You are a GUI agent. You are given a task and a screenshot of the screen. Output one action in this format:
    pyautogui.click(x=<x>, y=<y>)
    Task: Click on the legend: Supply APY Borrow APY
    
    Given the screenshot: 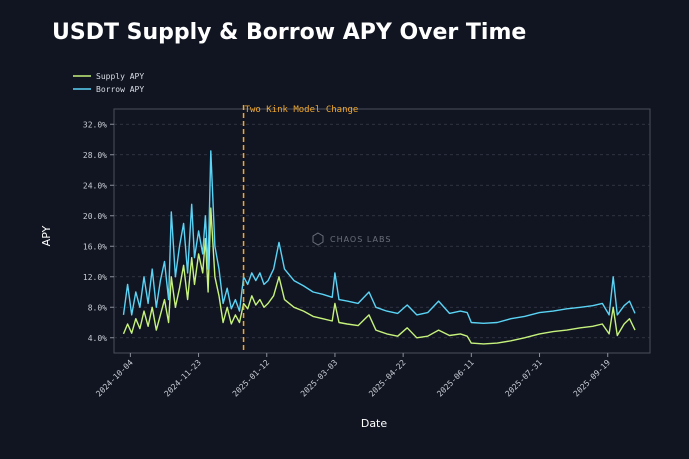 What is the action you would take?
    pyautogui.click(x=108, y=83)
    